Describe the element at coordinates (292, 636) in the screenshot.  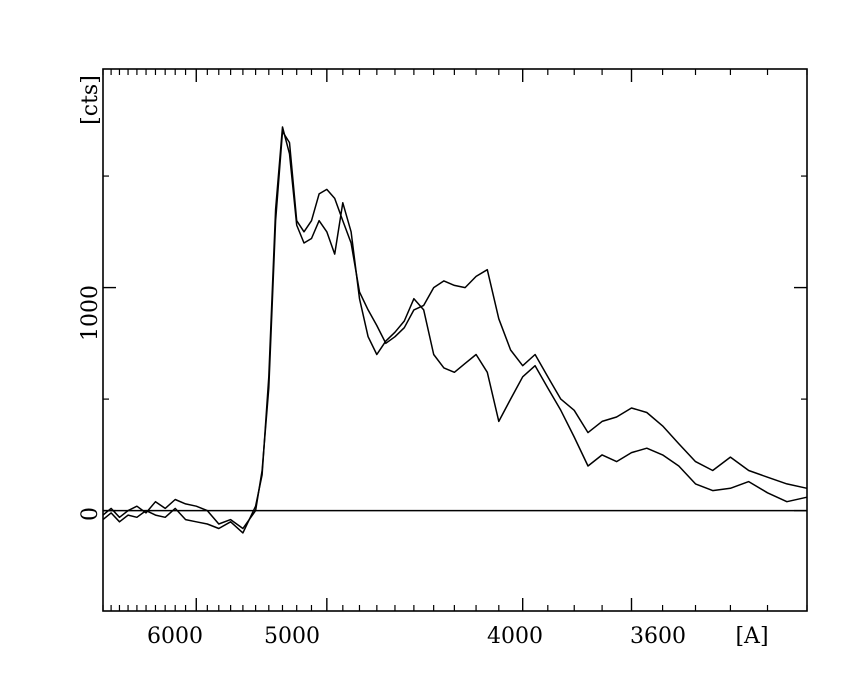
I see `x-tick-label-5000: 5000` at that location.